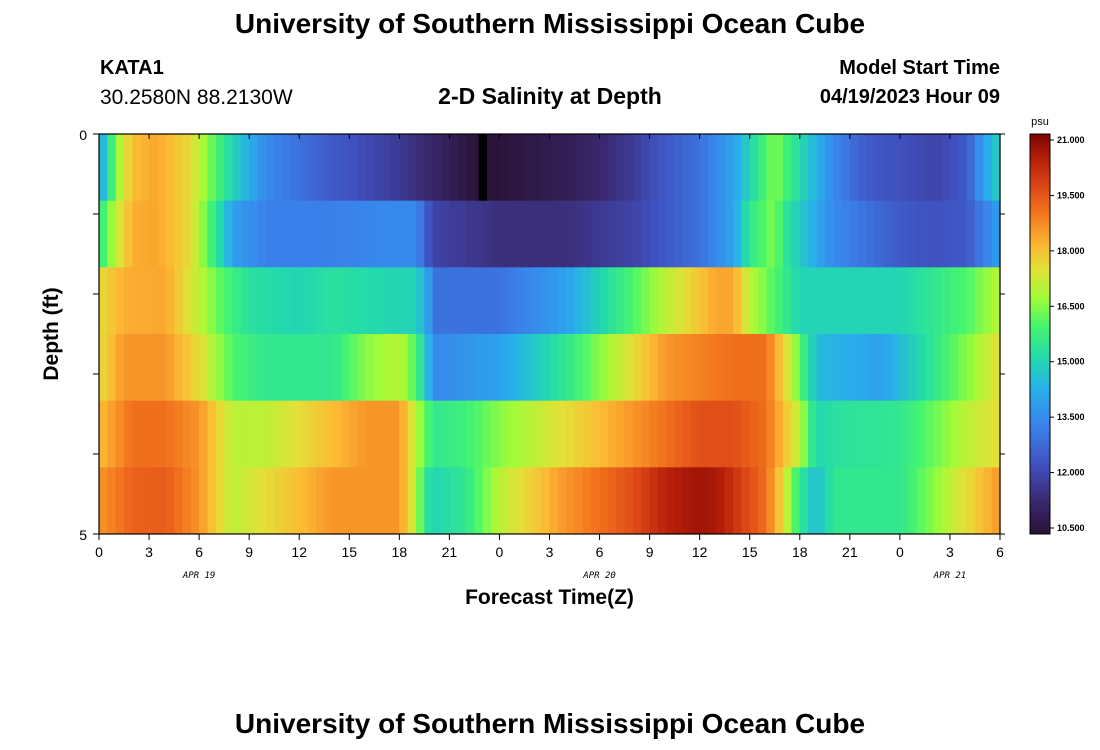  I want to click on colorbar-tick-label: 12.000, so click(1071, 473).